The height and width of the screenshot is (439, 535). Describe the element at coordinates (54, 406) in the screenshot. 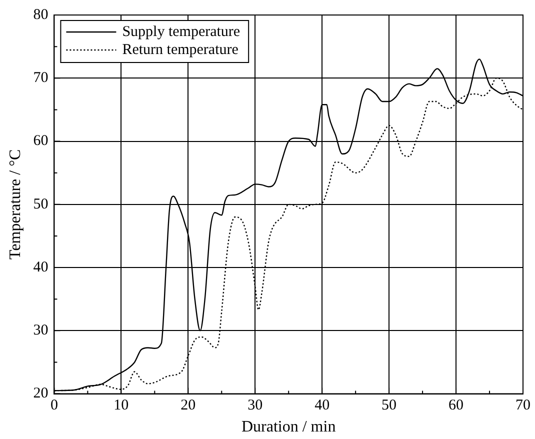

I see `x-tick-label: 0` at that location.